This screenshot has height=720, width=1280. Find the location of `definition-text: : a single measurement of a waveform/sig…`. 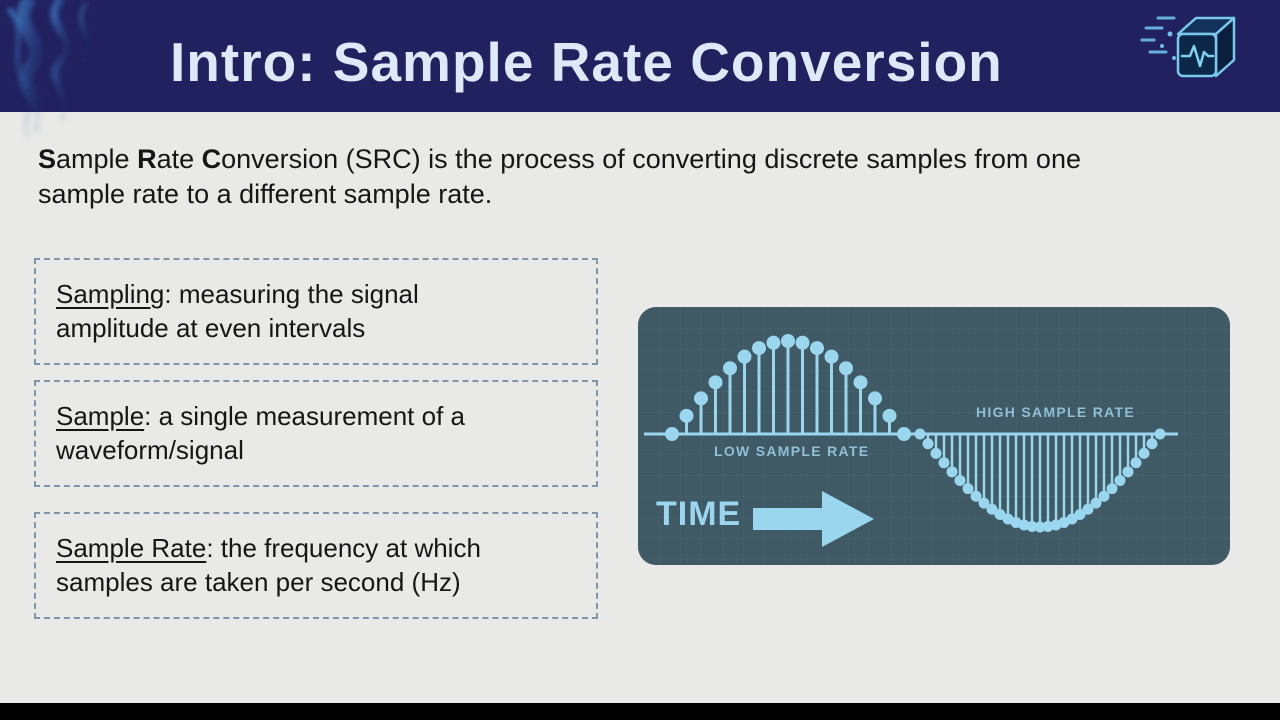

definition-text: : a single measurement of a waveform/sig… is located at coordinates (260, 433).